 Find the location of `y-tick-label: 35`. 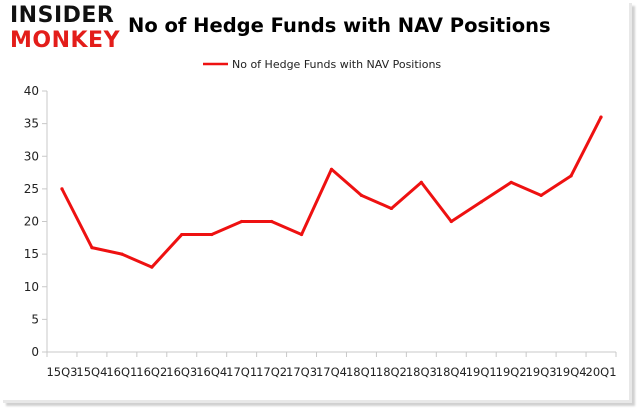

y-tick-label: 35 is located at coordinates (31, 124).